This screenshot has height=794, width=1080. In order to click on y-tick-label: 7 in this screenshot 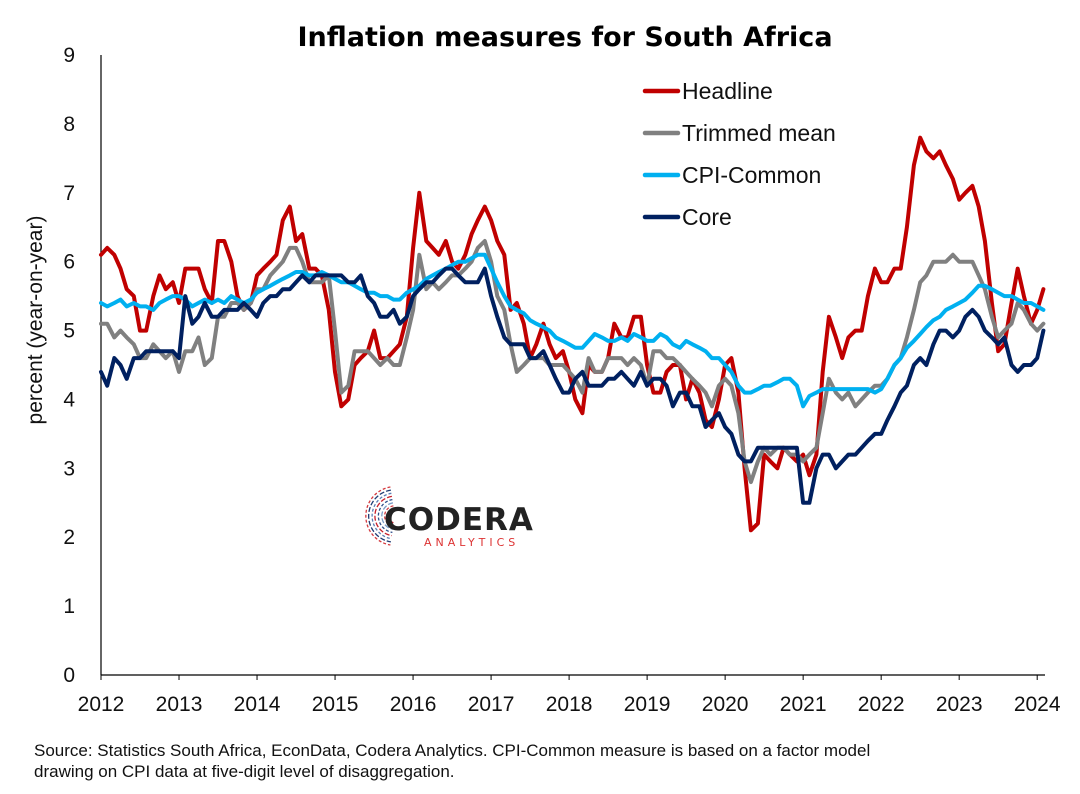, I will do `click(69, 193)`.